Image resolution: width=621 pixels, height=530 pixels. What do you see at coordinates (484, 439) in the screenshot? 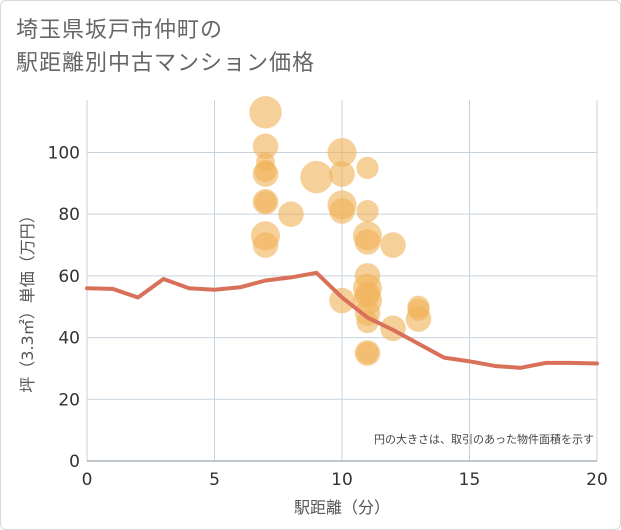
I see `bubble-size-note: 円の大きさは、取引のあった物件面積を示す` at bounding box center [484, 439].